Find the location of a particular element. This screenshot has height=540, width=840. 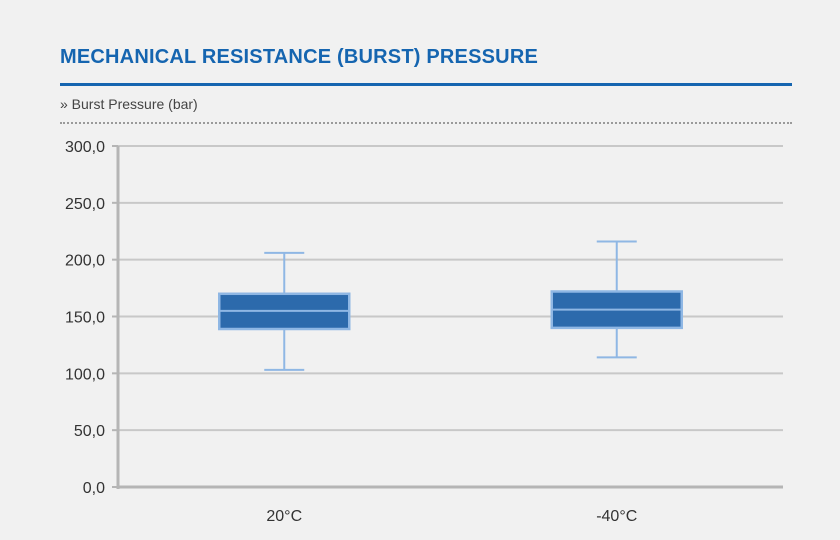

dotted-divider is located at coordinates (426, 123).